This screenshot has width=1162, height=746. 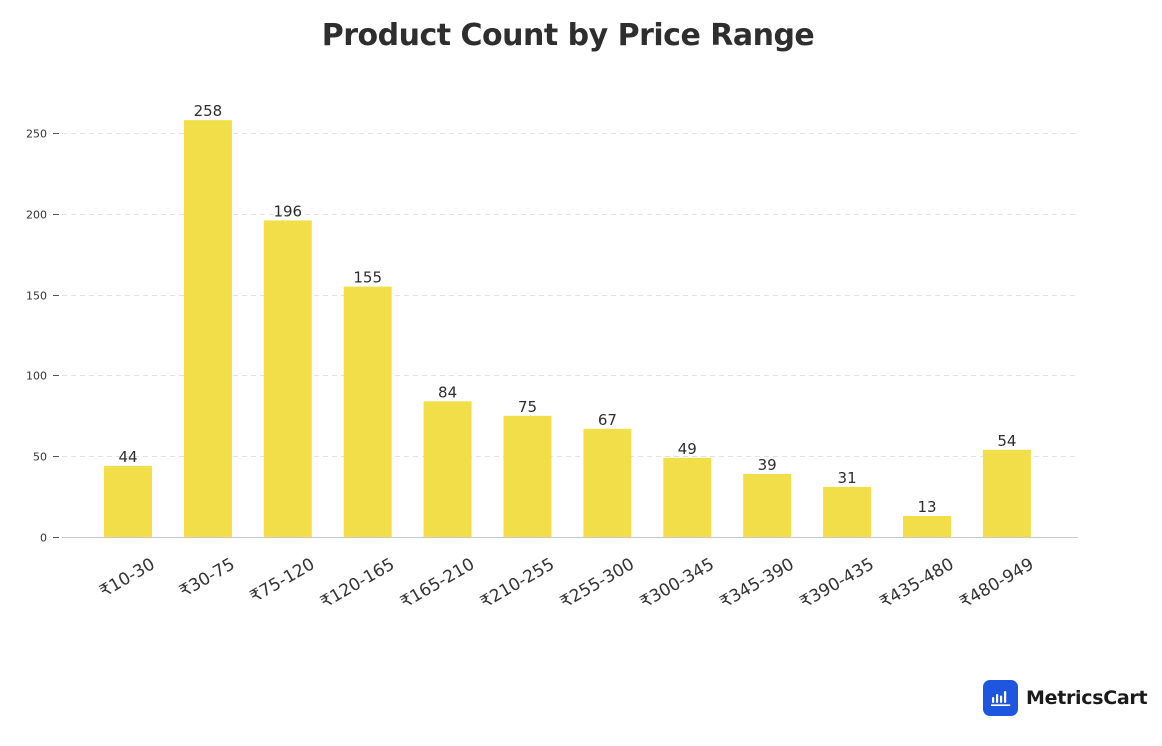 What do you see at coordinates (127, 457) in the screenshot?
I see `data-label: 44` at bounding box center [127, 457].